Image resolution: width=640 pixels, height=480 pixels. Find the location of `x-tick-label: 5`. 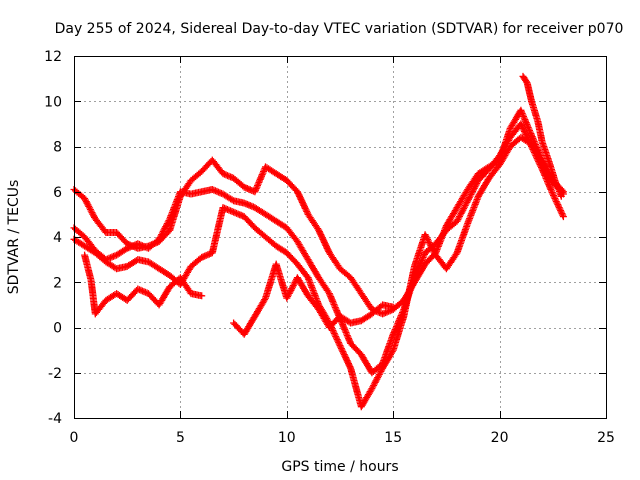

x-tick-label: 5 is located at coordinates (180, 438).